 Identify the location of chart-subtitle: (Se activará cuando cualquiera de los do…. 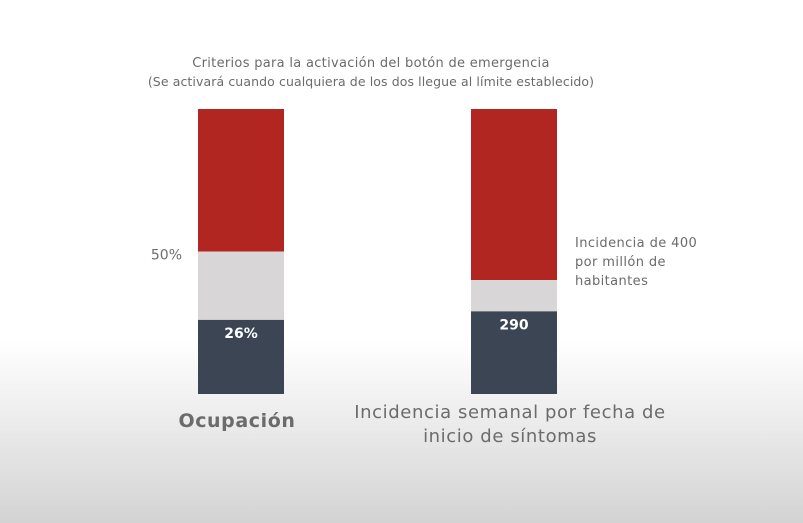
(371, 81).